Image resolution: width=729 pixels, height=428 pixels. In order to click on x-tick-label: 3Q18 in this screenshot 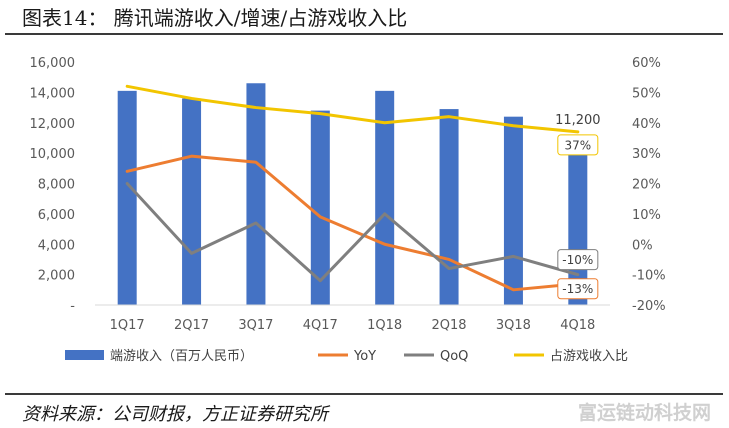, I will do `click(513, 325)`.